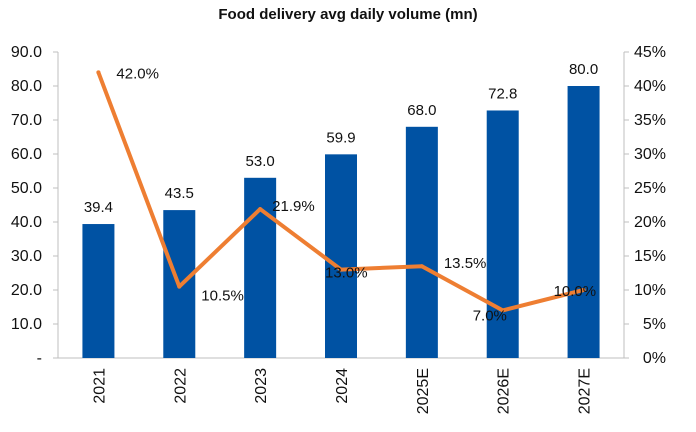  I want to click on right-tick-label: 0%, so click(654, 358).